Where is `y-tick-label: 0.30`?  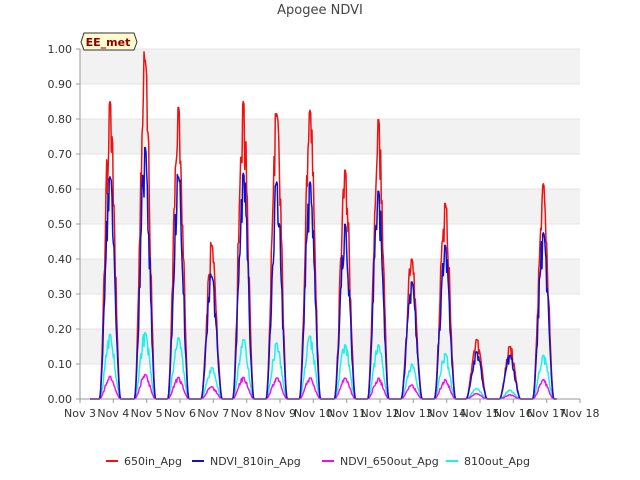 y-tick-label: 0.30 is located at coordinates (60, 294).